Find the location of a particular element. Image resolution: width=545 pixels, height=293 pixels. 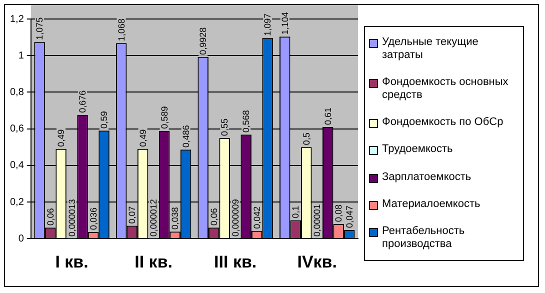

data-label: 0,000012 is located at coordinates (153, 218).